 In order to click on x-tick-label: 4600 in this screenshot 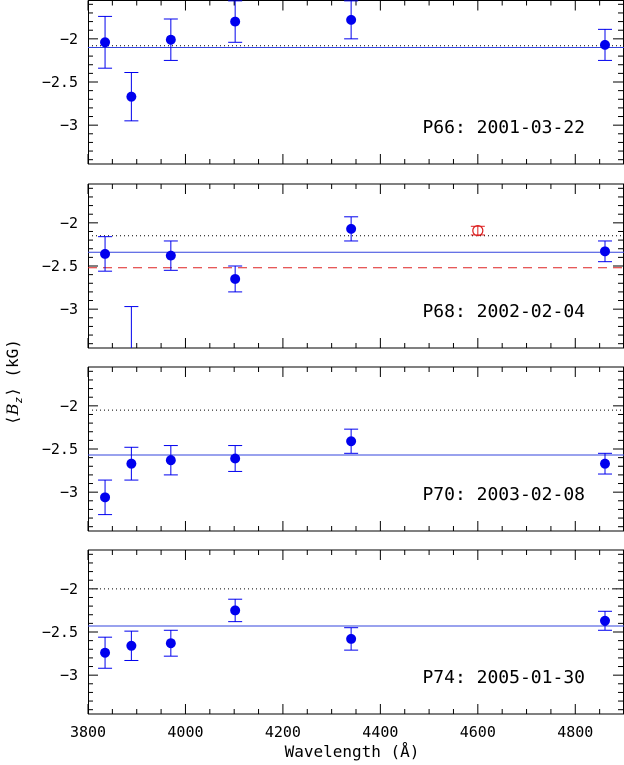, I will do `click(478, 732)`.